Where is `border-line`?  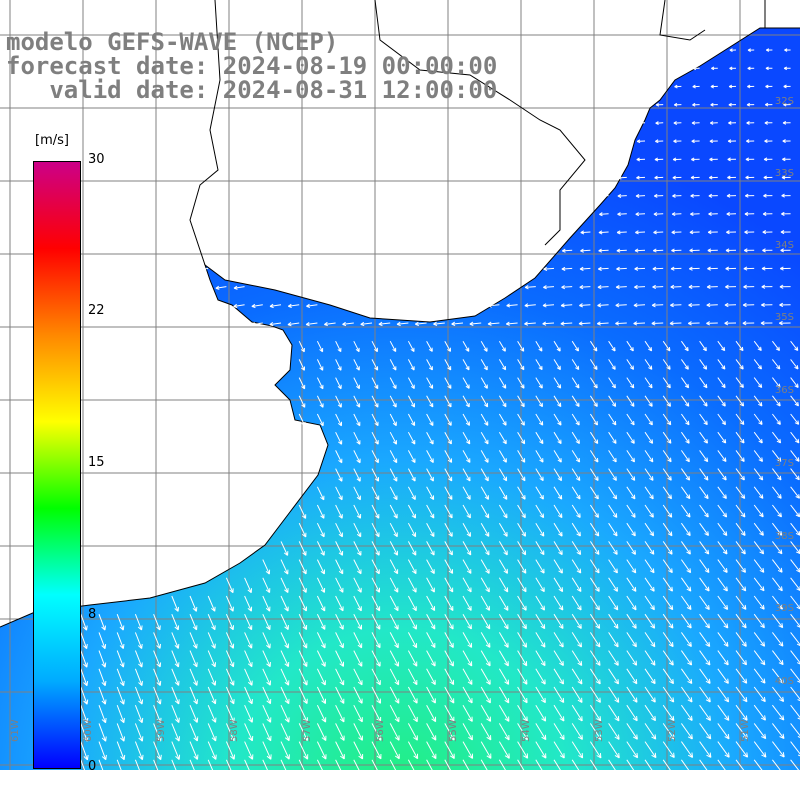 border-line is located at coordinates (682, 20).